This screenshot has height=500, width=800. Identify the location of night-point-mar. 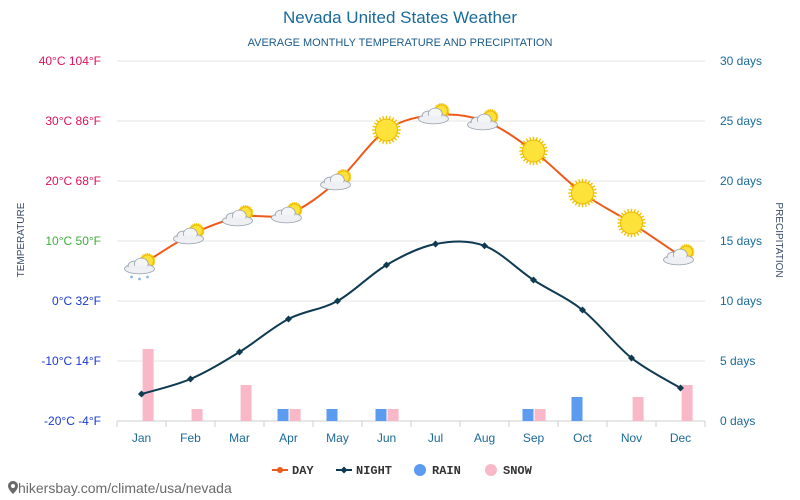
(239, 352).